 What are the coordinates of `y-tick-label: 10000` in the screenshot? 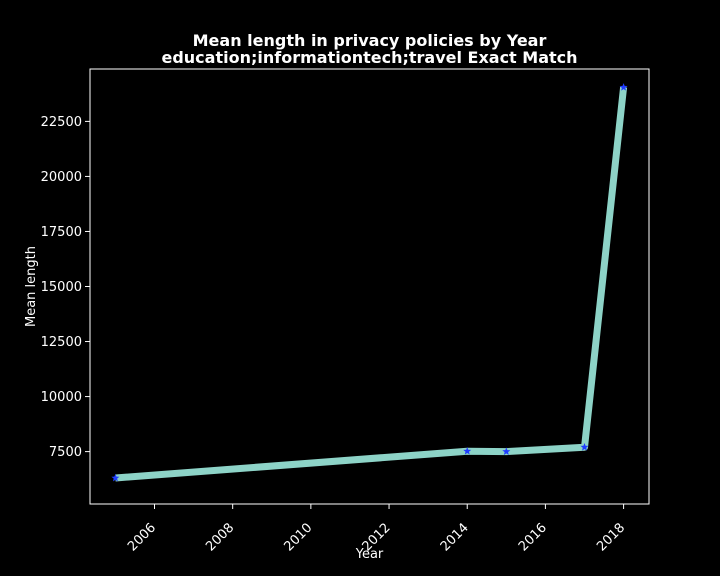 It's located at (61, 397).